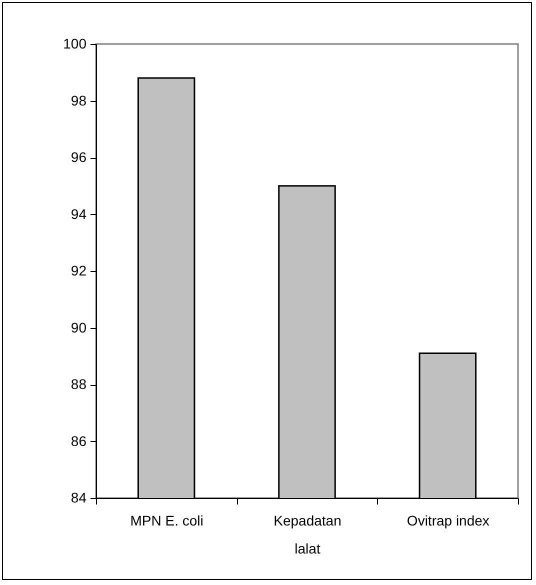 The height and width of the screenshot is (585, 536). I want to click on y-tick-label: 98, so click(78, 100).